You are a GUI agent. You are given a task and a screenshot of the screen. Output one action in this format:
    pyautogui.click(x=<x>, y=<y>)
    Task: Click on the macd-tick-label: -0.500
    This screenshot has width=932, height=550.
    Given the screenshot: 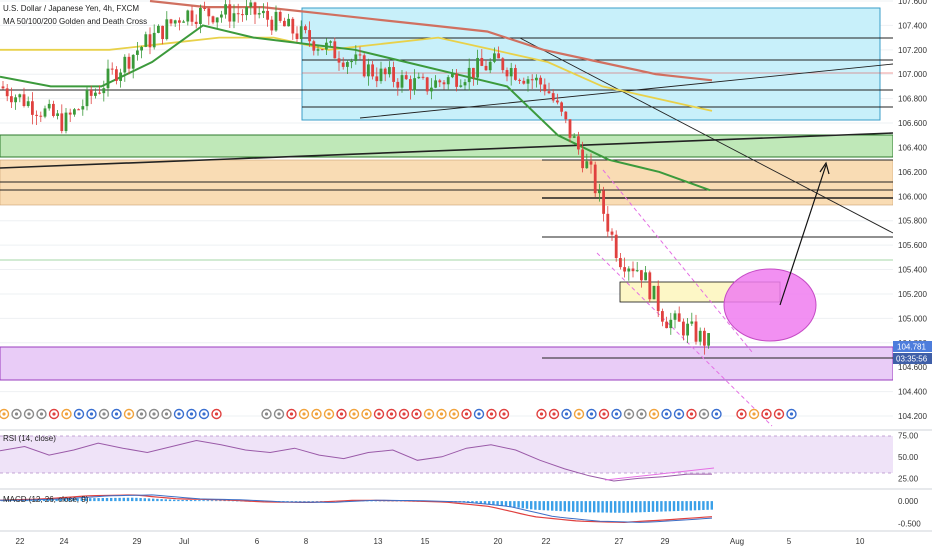 What is the action you would take?
    pyautogui.click(x=909, y=523)
    